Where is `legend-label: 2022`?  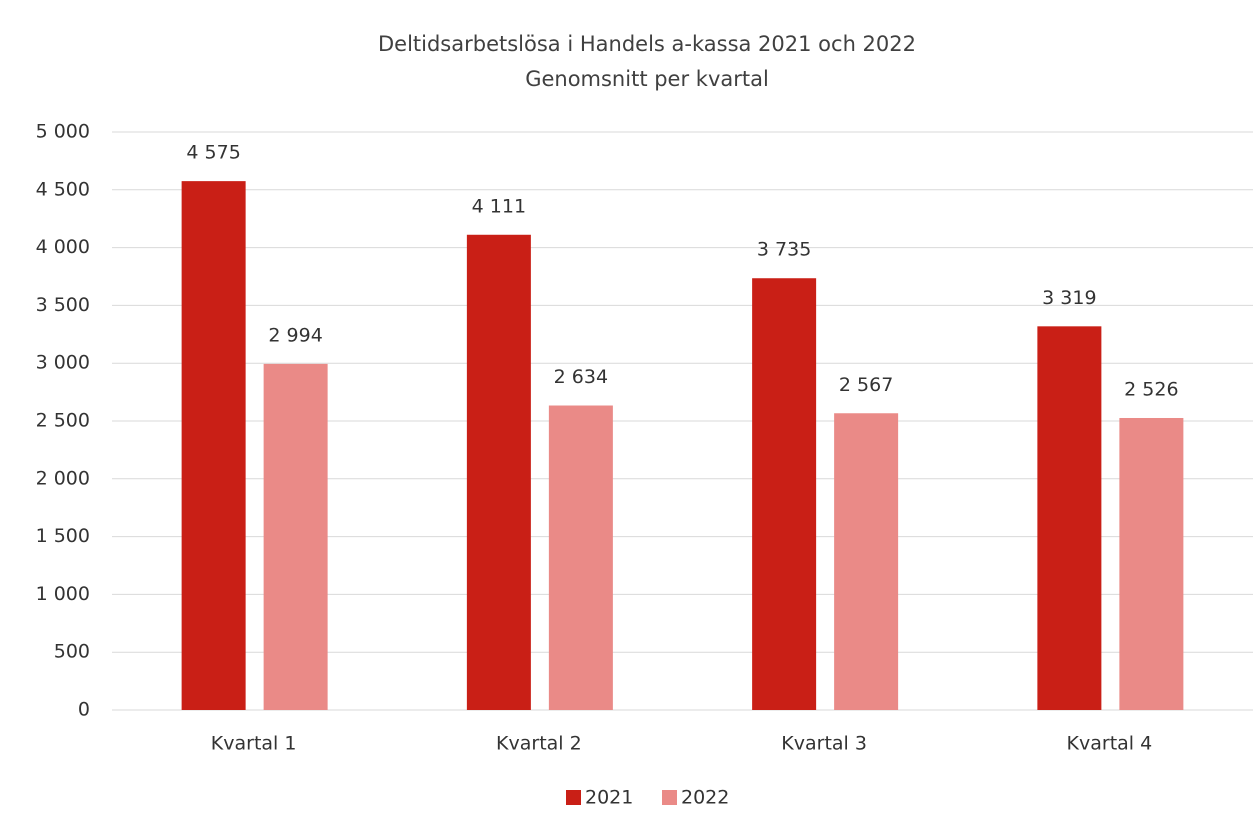
legend-label: 2022 is located at coordinates (705, 798).